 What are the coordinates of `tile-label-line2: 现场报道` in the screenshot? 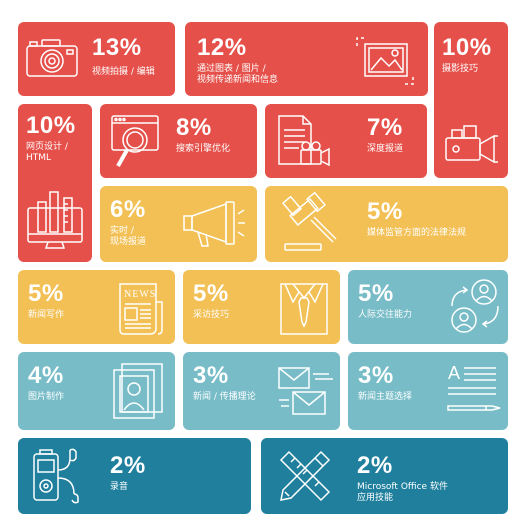 It's located at (128, 242).